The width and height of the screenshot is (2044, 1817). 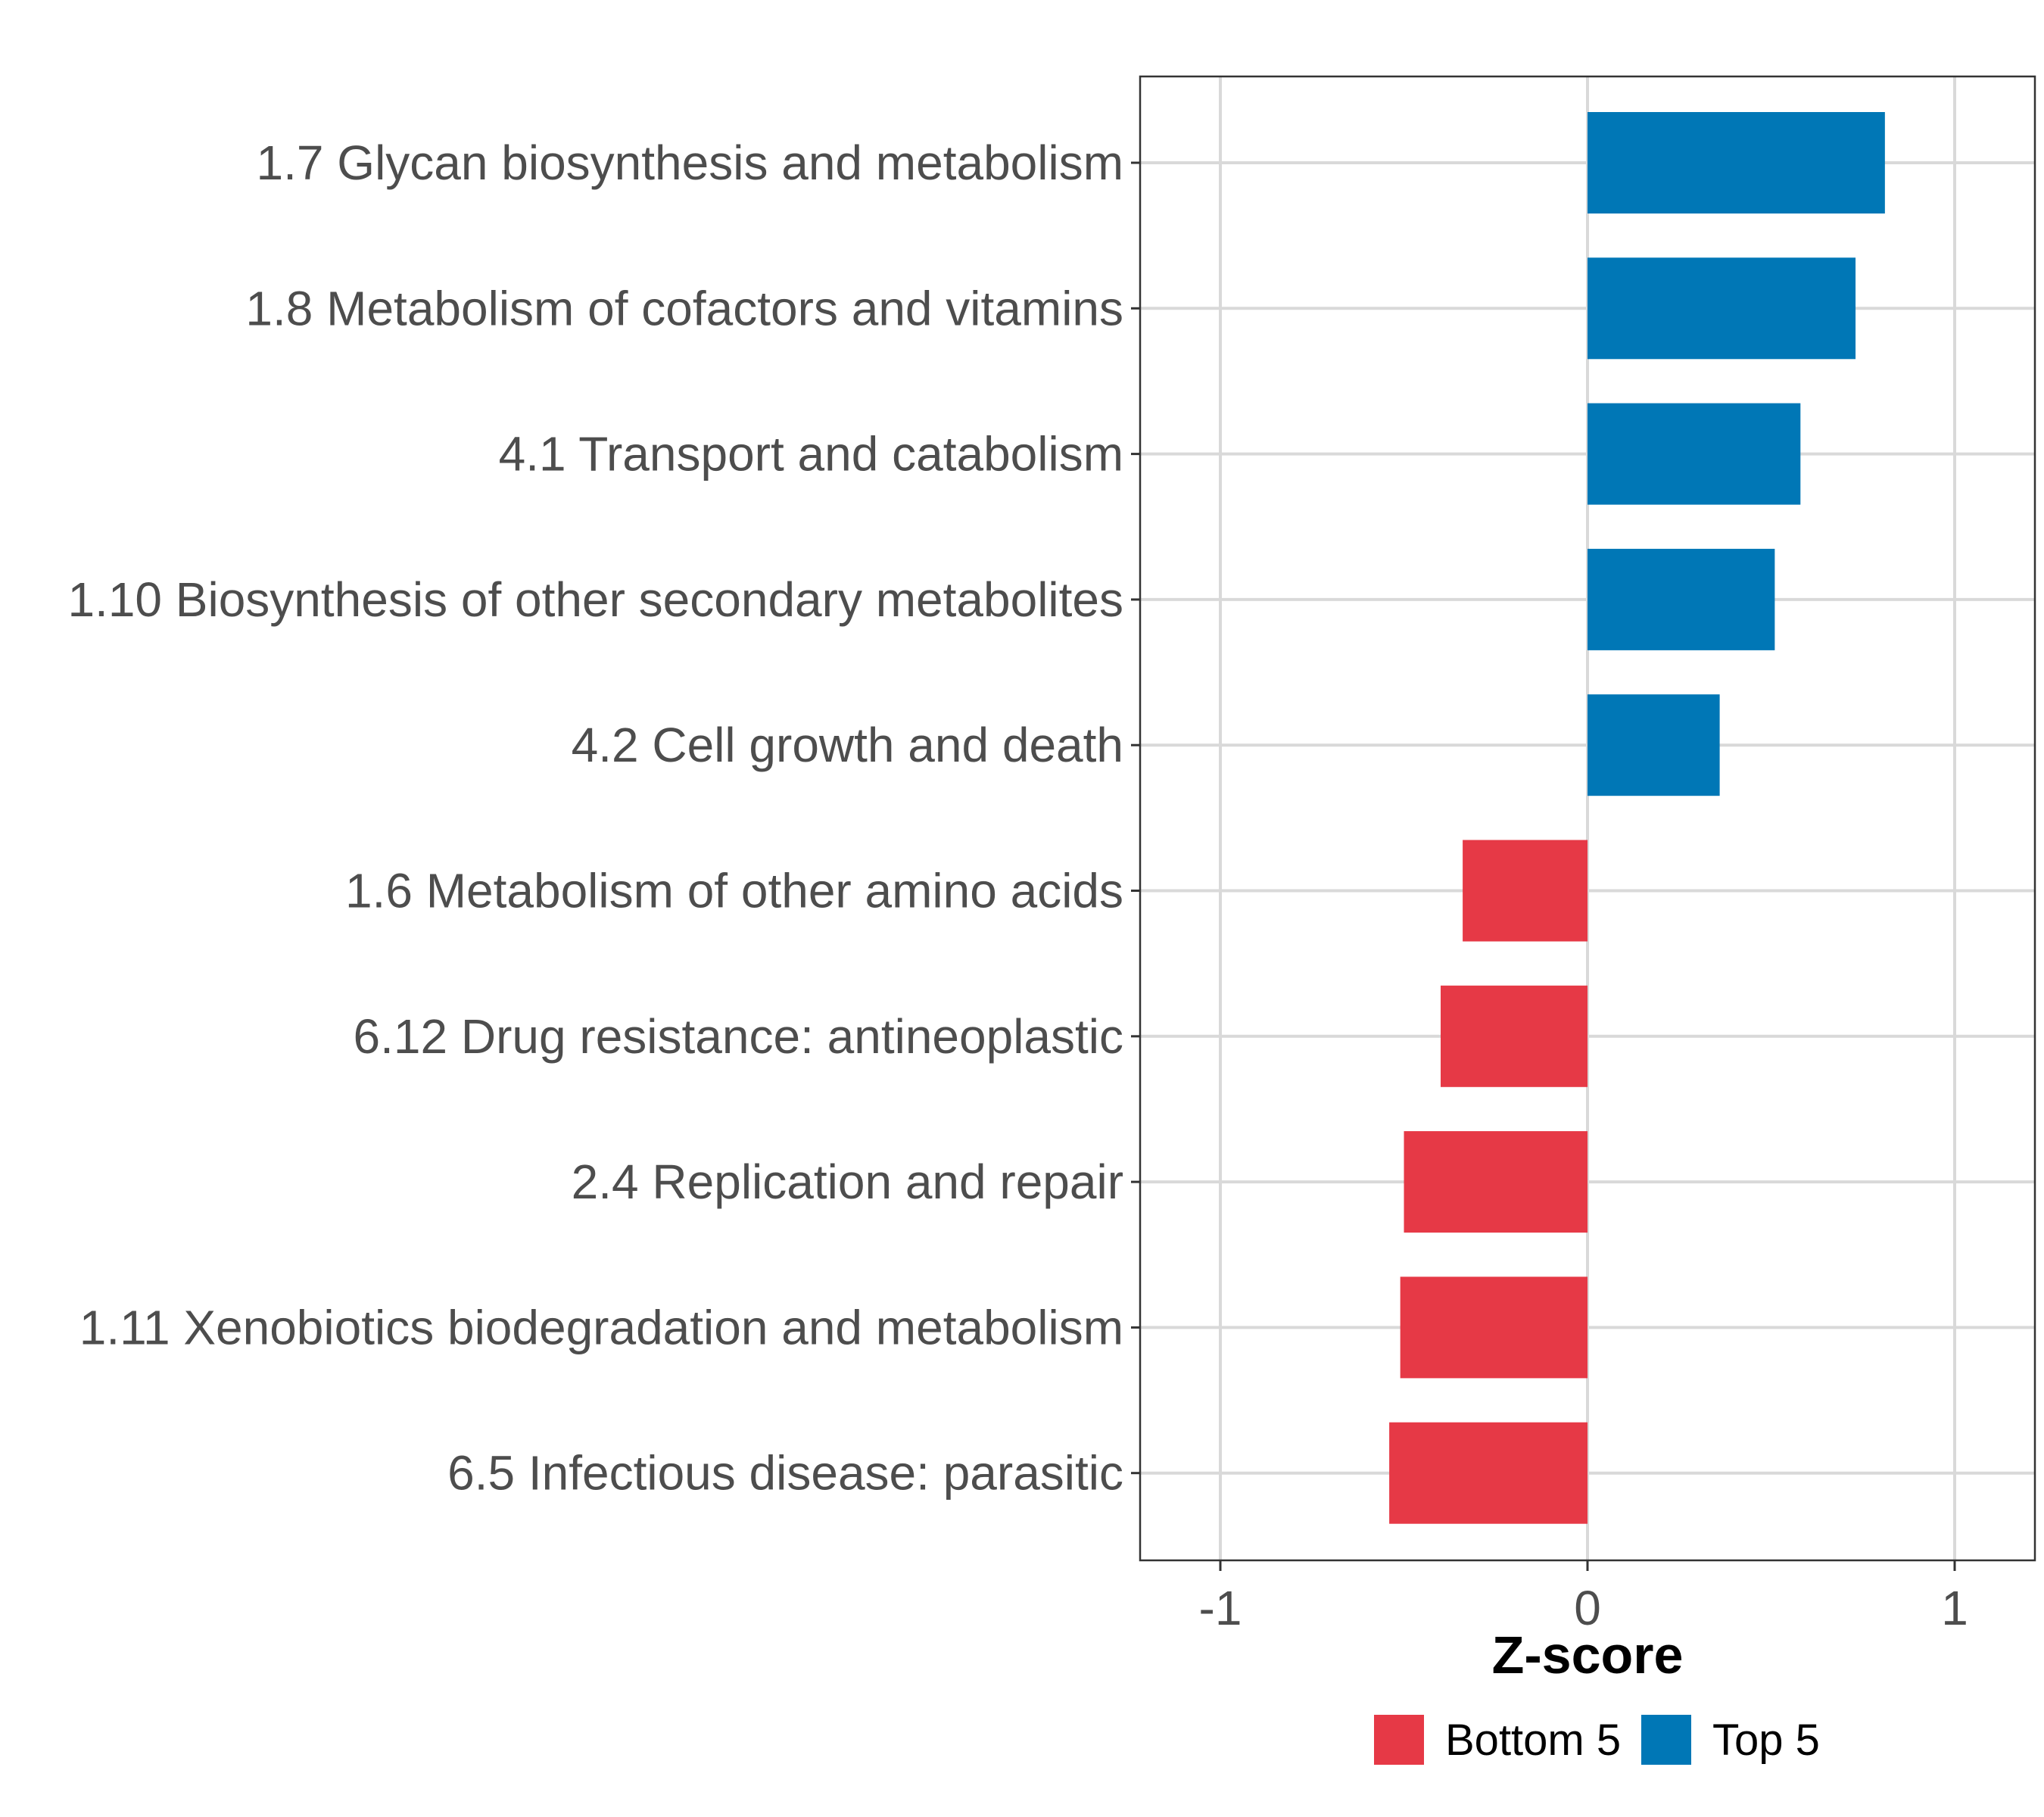 I want to click on category-label: 1.6 Metabolism of other amino acids, so click(x=734, y=891).